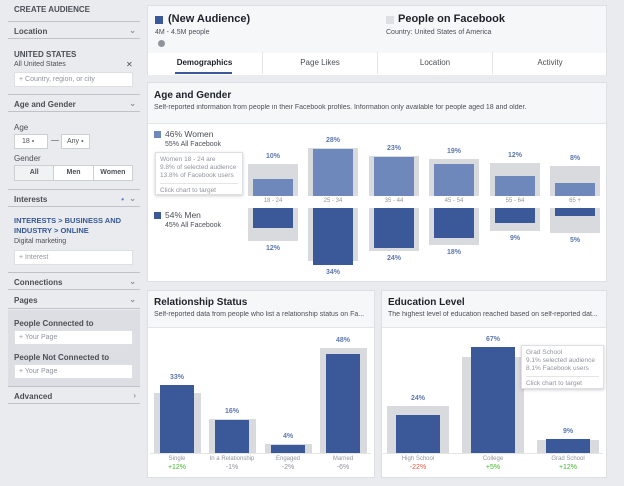 Image resolution: width=624 pixels, height=486 pixels. What do you see at coordinates (182, 32) in the screenshot?
I see `audience-size: 4M - 4.5M people` at bounding box center [182, 32].